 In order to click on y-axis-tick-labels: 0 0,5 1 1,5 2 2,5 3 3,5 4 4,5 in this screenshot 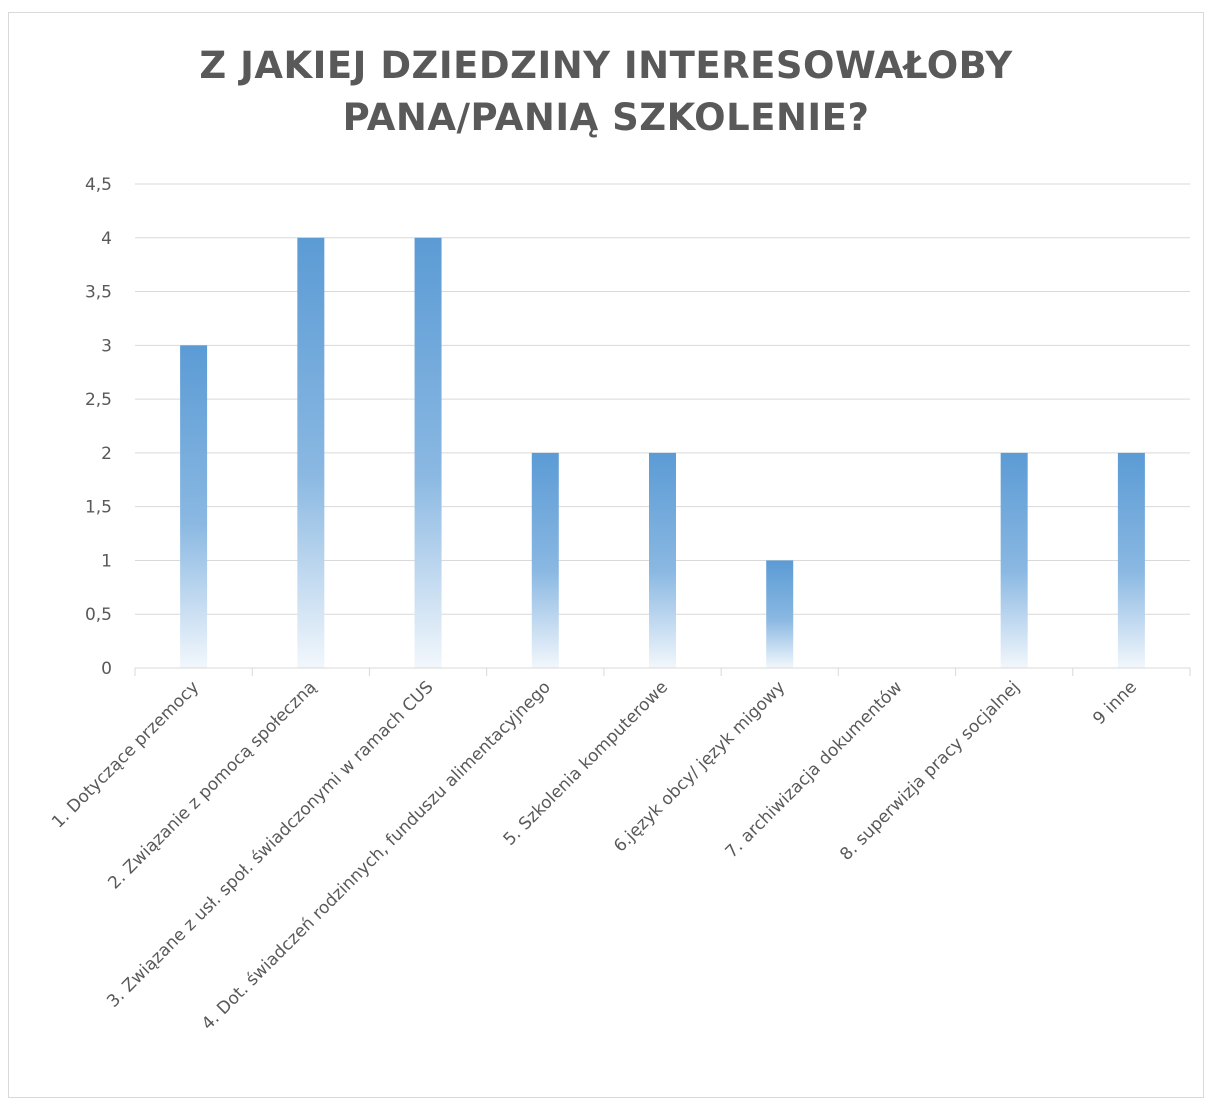, I will do `click(98, 427)`.